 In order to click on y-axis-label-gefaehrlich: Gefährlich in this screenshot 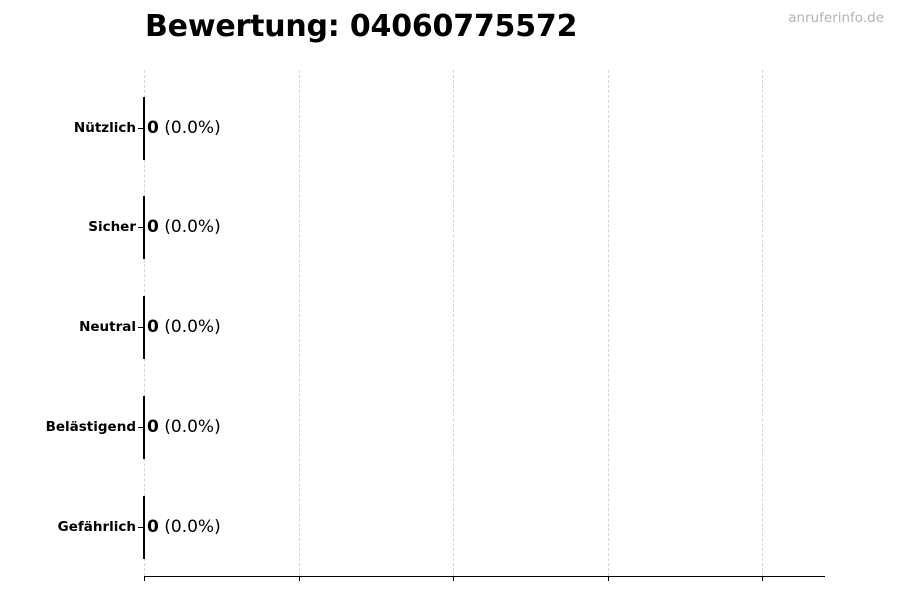, I will do `click(96, 527)`.